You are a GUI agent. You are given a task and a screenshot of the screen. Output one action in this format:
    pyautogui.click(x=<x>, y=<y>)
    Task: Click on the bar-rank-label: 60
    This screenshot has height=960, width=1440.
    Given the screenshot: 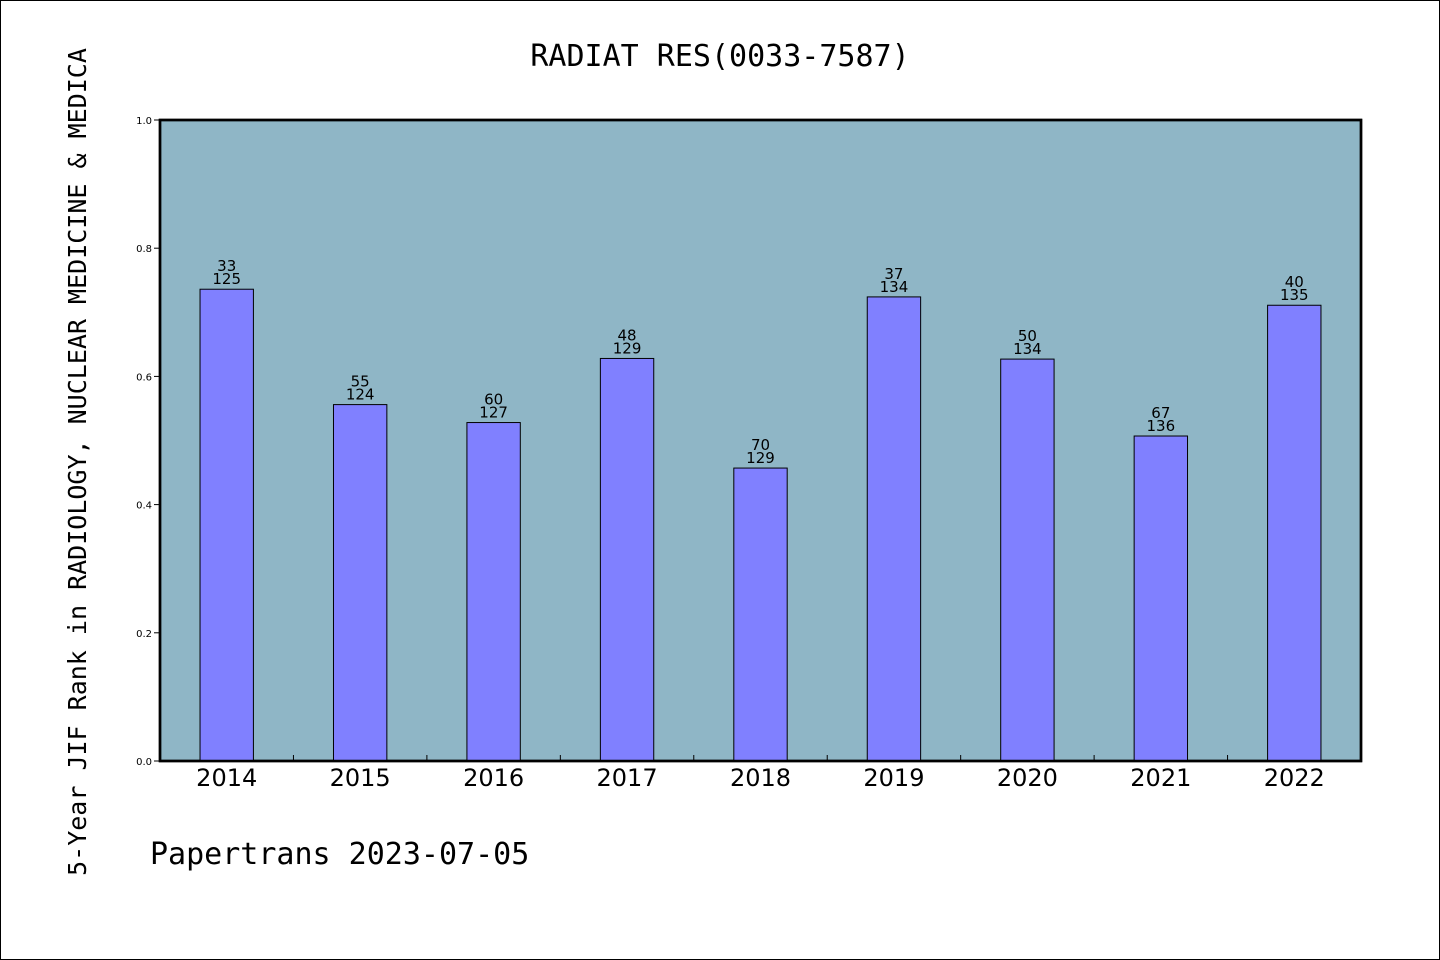 What is the action you would take?
    pyautogui.click(x=493, y=400)
    